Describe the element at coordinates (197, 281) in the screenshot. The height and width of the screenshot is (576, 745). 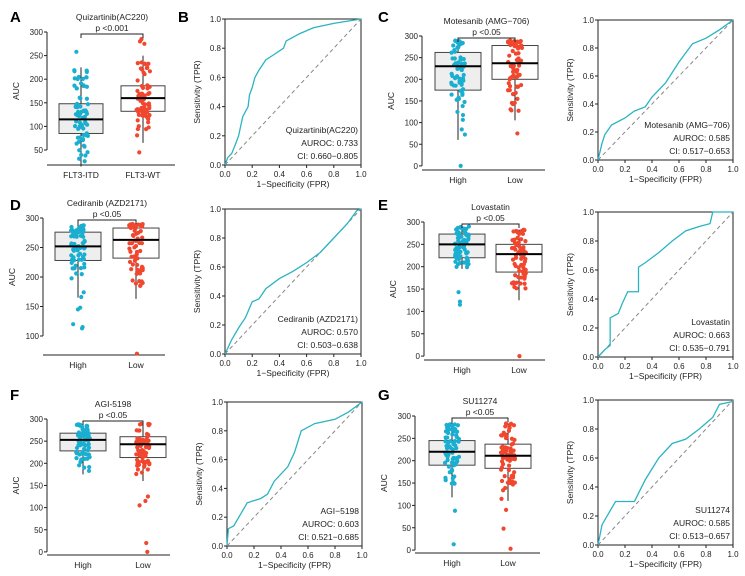
I see `y-axis-label: Sensitivity (TPR)` at that location.